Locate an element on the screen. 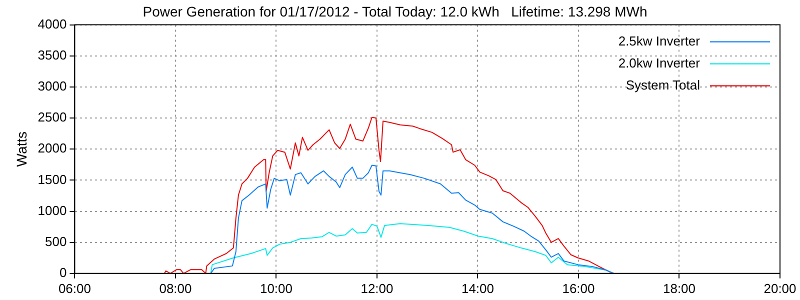  chart-title: Power Generation for 01/17/2012 - Total Today: 12.0 kWh Lifetime: 13.298 MWh is located at coordinates (395, 11).